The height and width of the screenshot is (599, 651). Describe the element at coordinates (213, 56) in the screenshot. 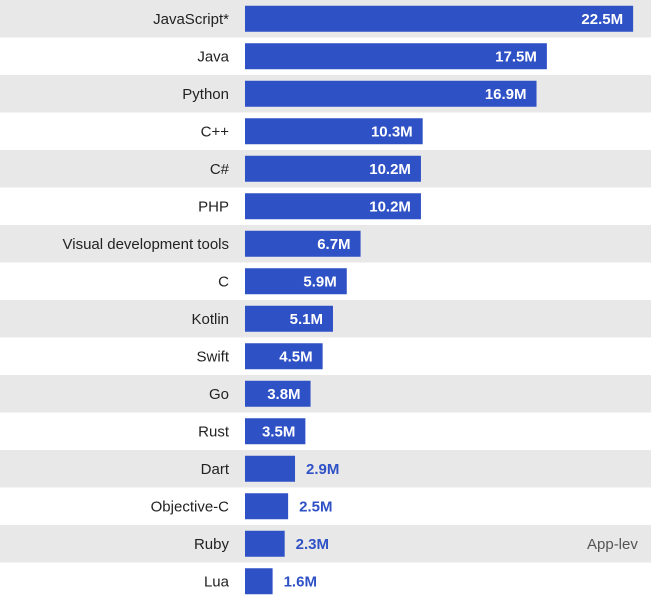

I see `category-label-java: Java` at that location.